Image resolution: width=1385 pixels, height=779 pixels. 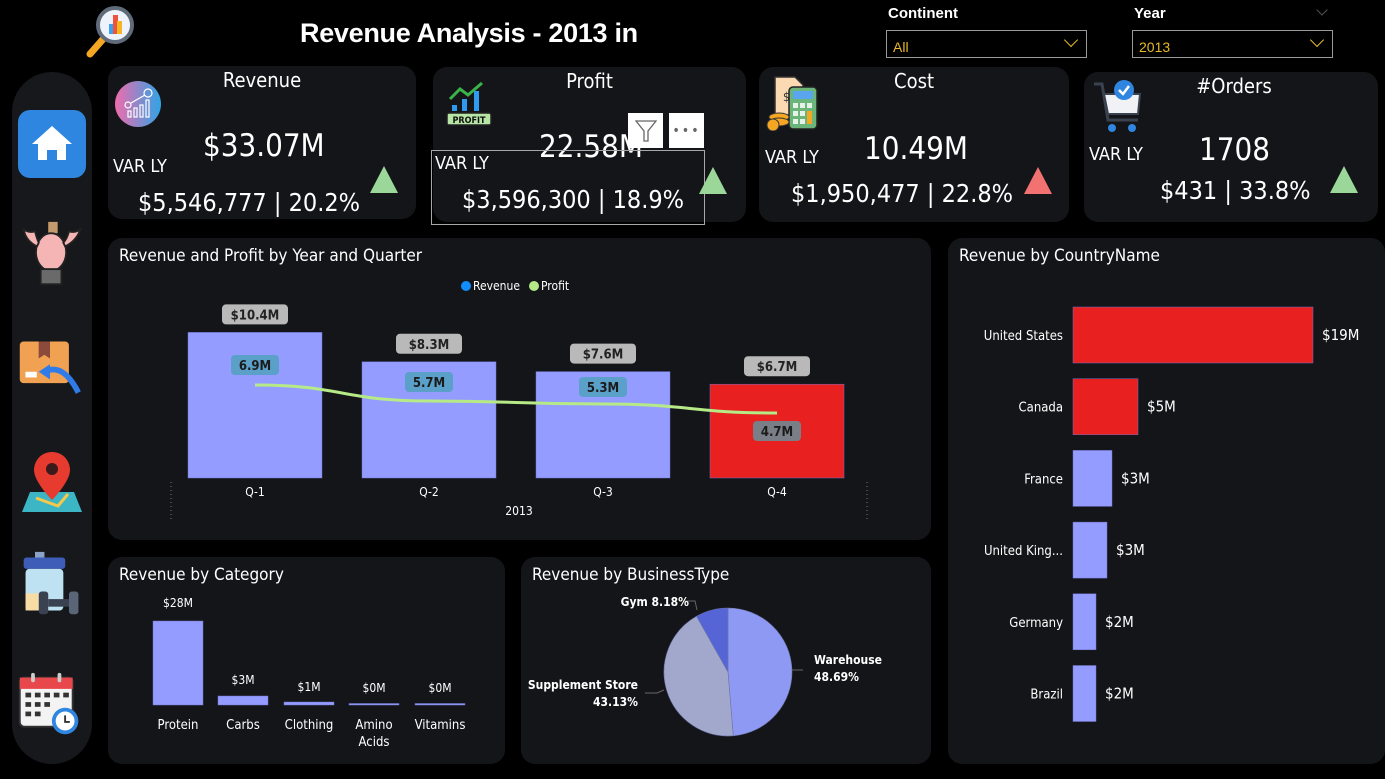 I want to click on map-pin-icon, so click(x=52, y=482).